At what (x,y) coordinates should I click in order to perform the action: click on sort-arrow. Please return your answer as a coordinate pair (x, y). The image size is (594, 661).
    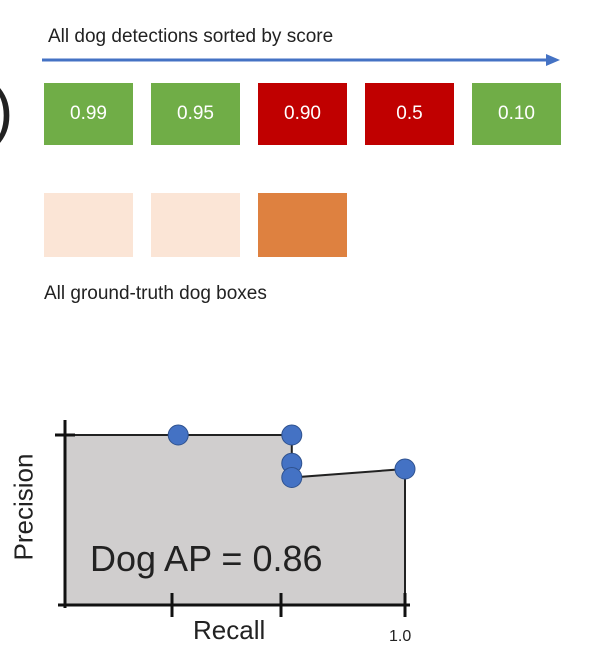
    Looking at the image, I should click on (301, 60).